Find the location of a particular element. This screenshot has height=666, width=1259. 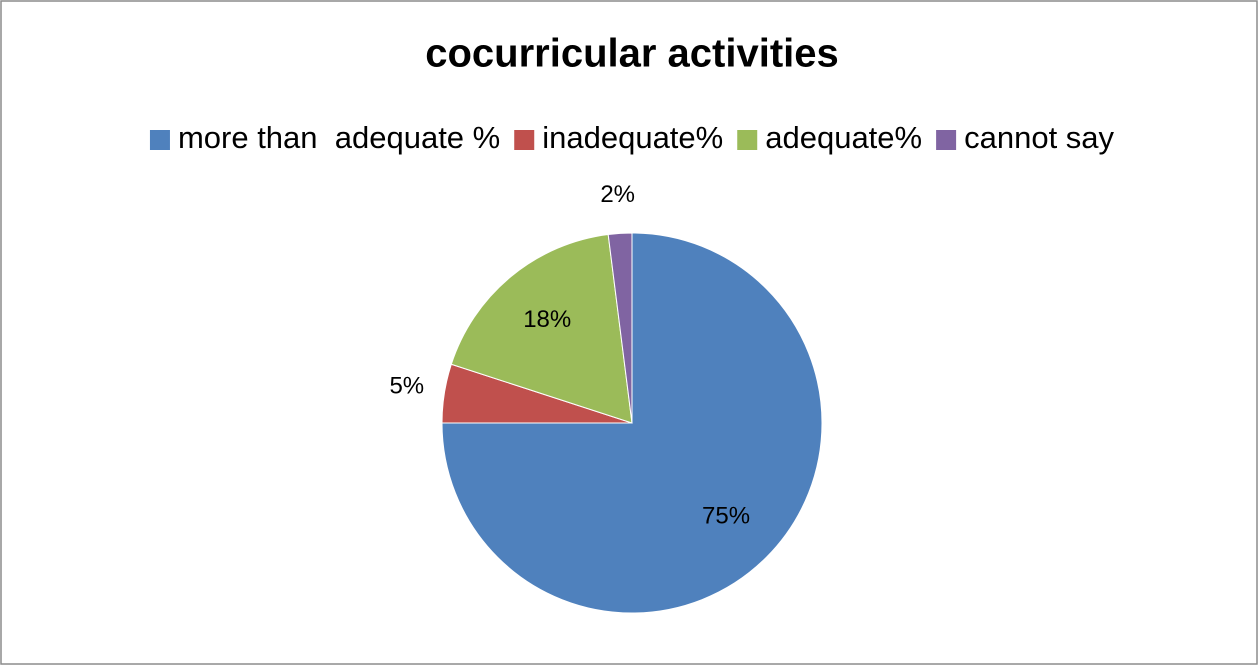

chart-title: cocurricular activities is located at coordinates (632, 54).